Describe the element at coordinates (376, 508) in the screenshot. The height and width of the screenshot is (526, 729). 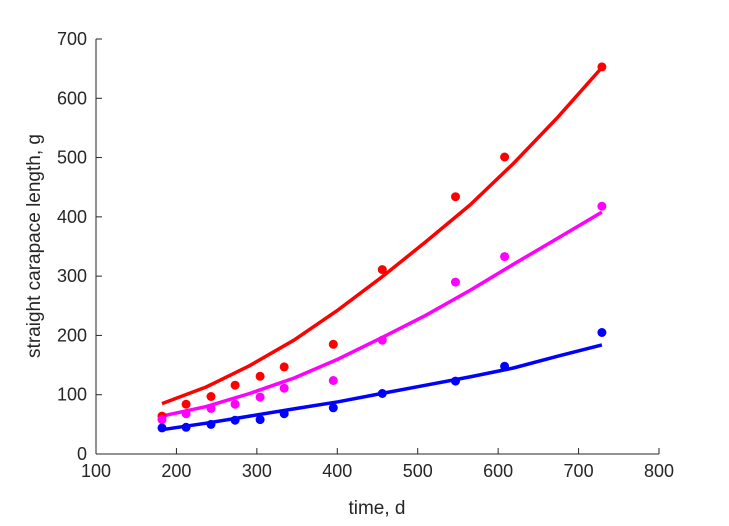
I see `x-axis-label: time, d` at that location.